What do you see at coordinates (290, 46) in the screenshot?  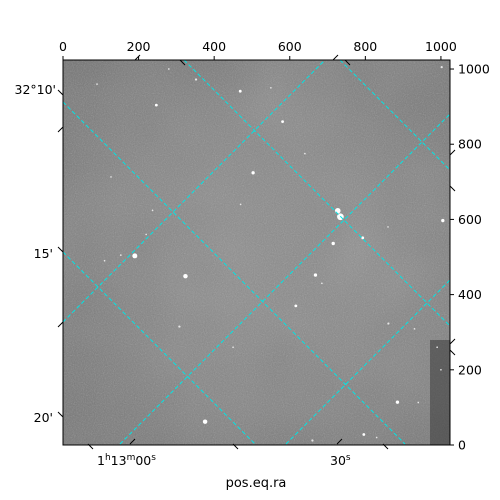 I see `x-tick-label: 600` at bounding box center [290, 46].